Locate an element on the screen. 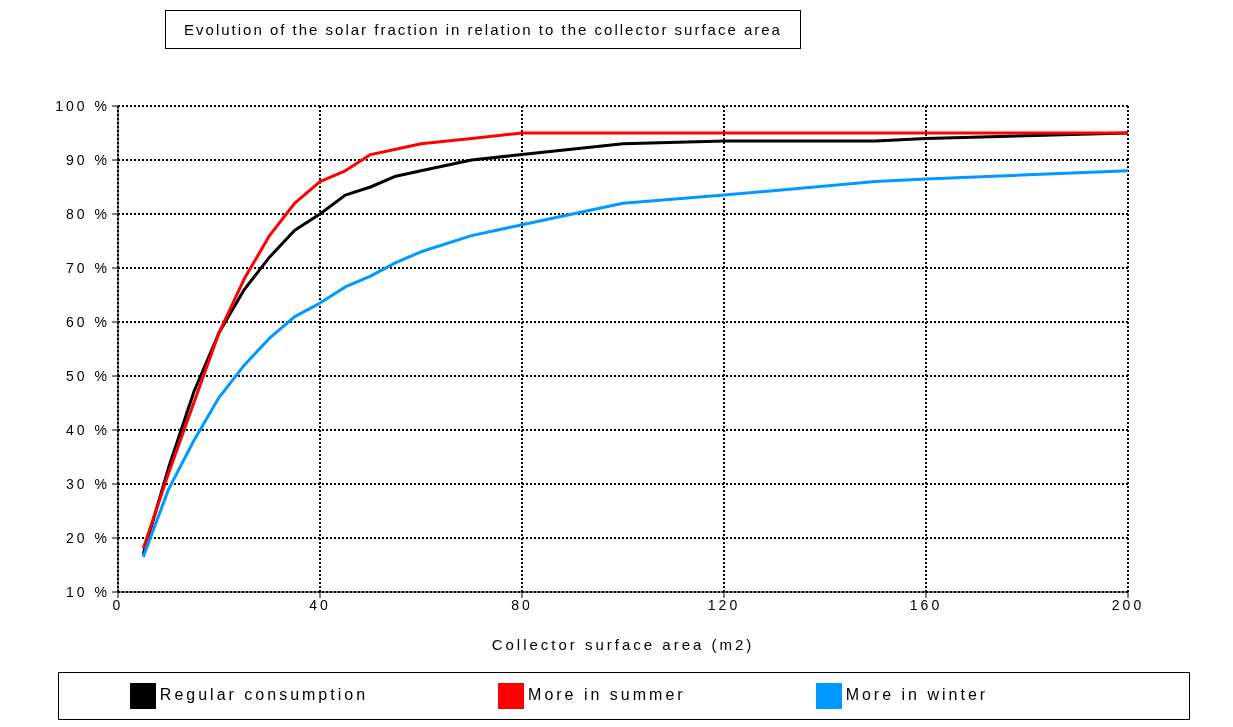 The image size is (1233, 727). y-tick-label: 90 % is located at coordinates (88, 159).